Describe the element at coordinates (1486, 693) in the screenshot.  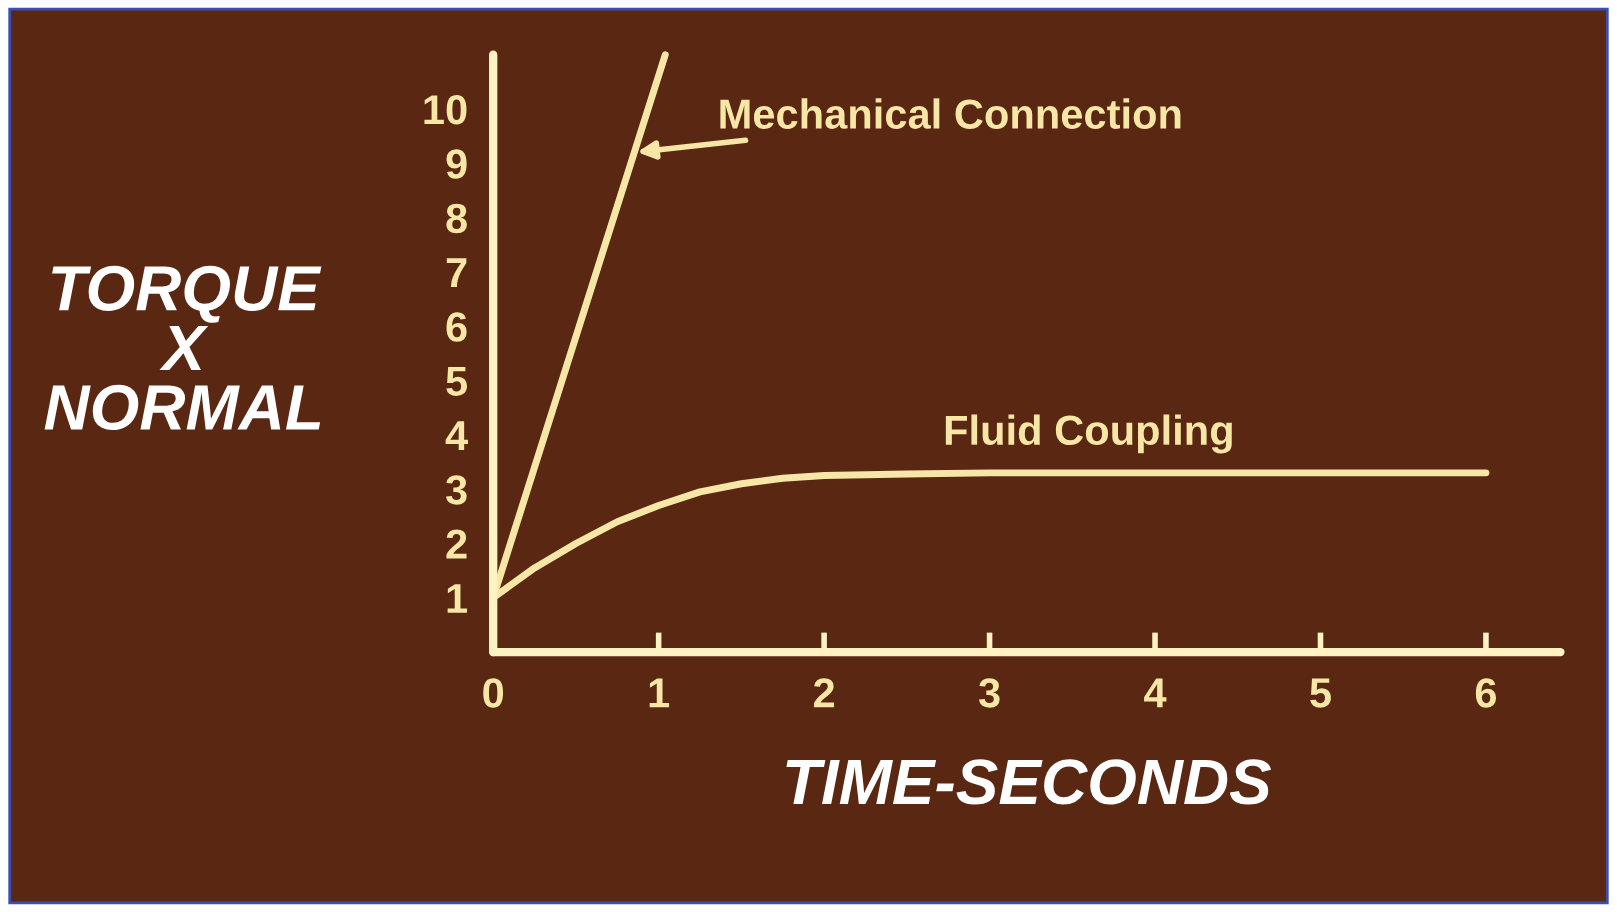
I see `x-tick-label: 6` at that location.